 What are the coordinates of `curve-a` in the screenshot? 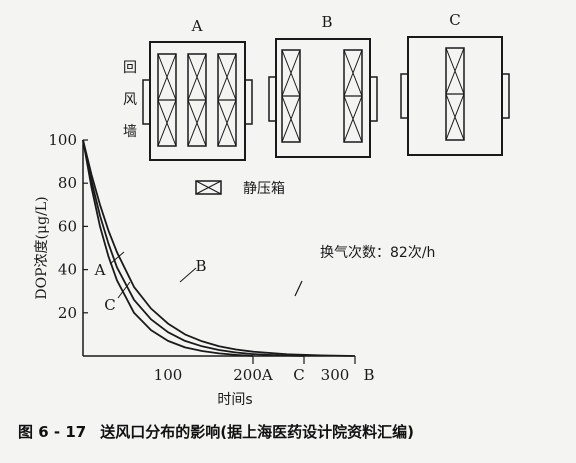 It's located at (168, 248).